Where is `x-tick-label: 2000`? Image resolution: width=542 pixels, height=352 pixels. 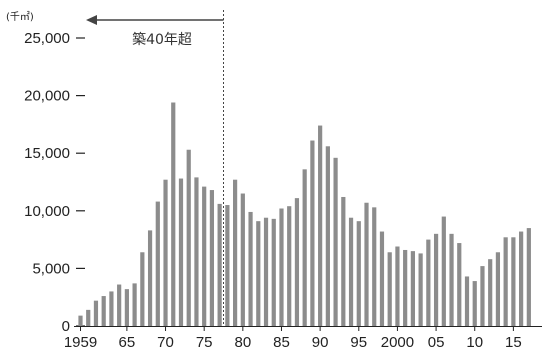
x-tick-label: 2000 is located at coordinates (397, 342).